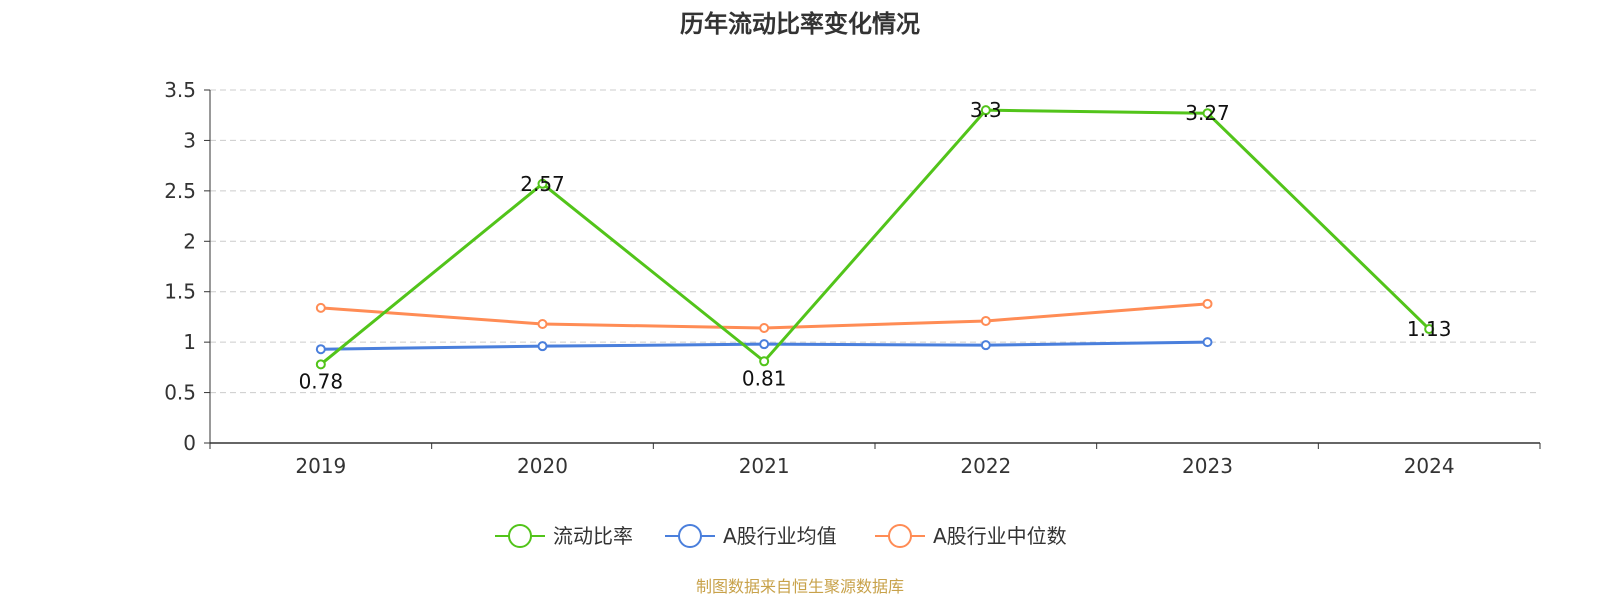 This screenshot has width=1600, height=600. Describe the element at coordinates (189, 443) in the screenshot. I see `y-tick-label: 0` at that location.